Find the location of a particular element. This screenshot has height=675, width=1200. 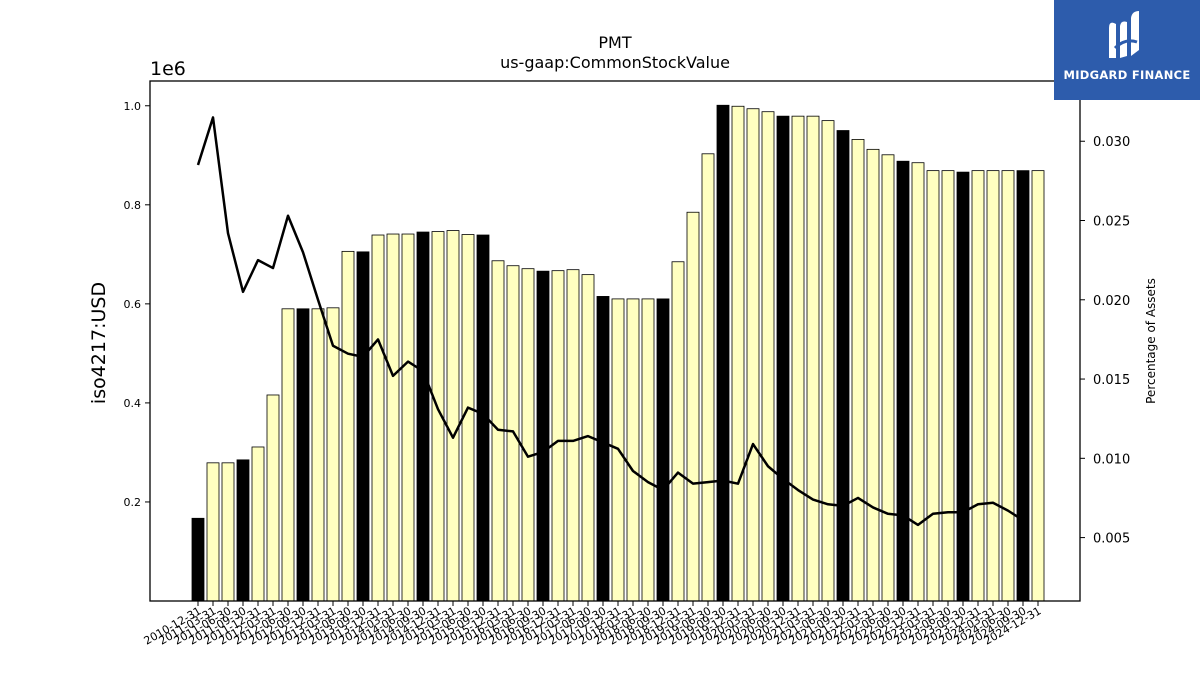

y-tick-label: 0.2 is located at coordinates (133, 502).